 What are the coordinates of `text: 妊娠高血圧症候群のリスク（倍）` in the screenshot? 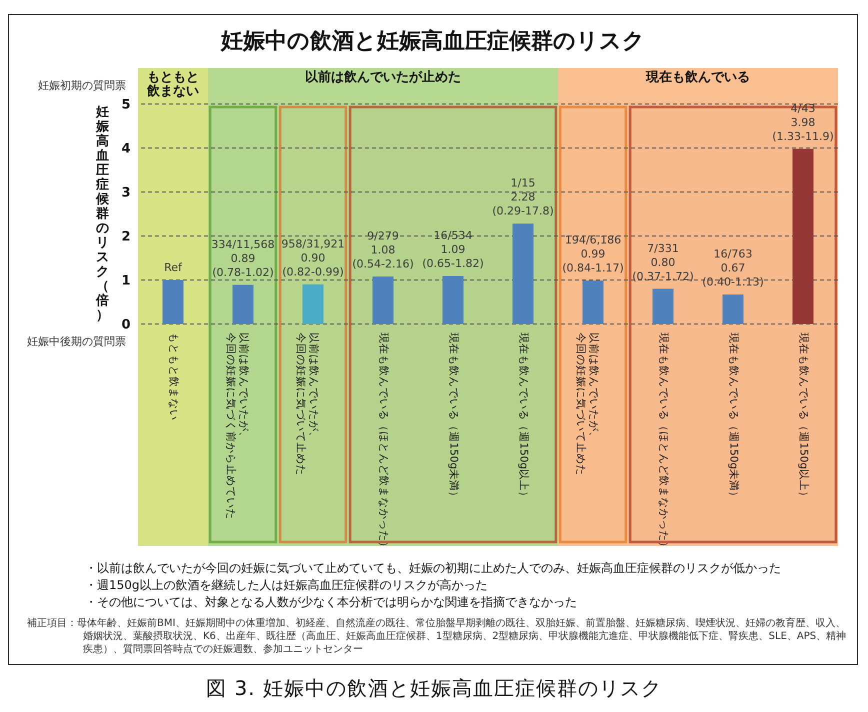 It's located at (102, 213).